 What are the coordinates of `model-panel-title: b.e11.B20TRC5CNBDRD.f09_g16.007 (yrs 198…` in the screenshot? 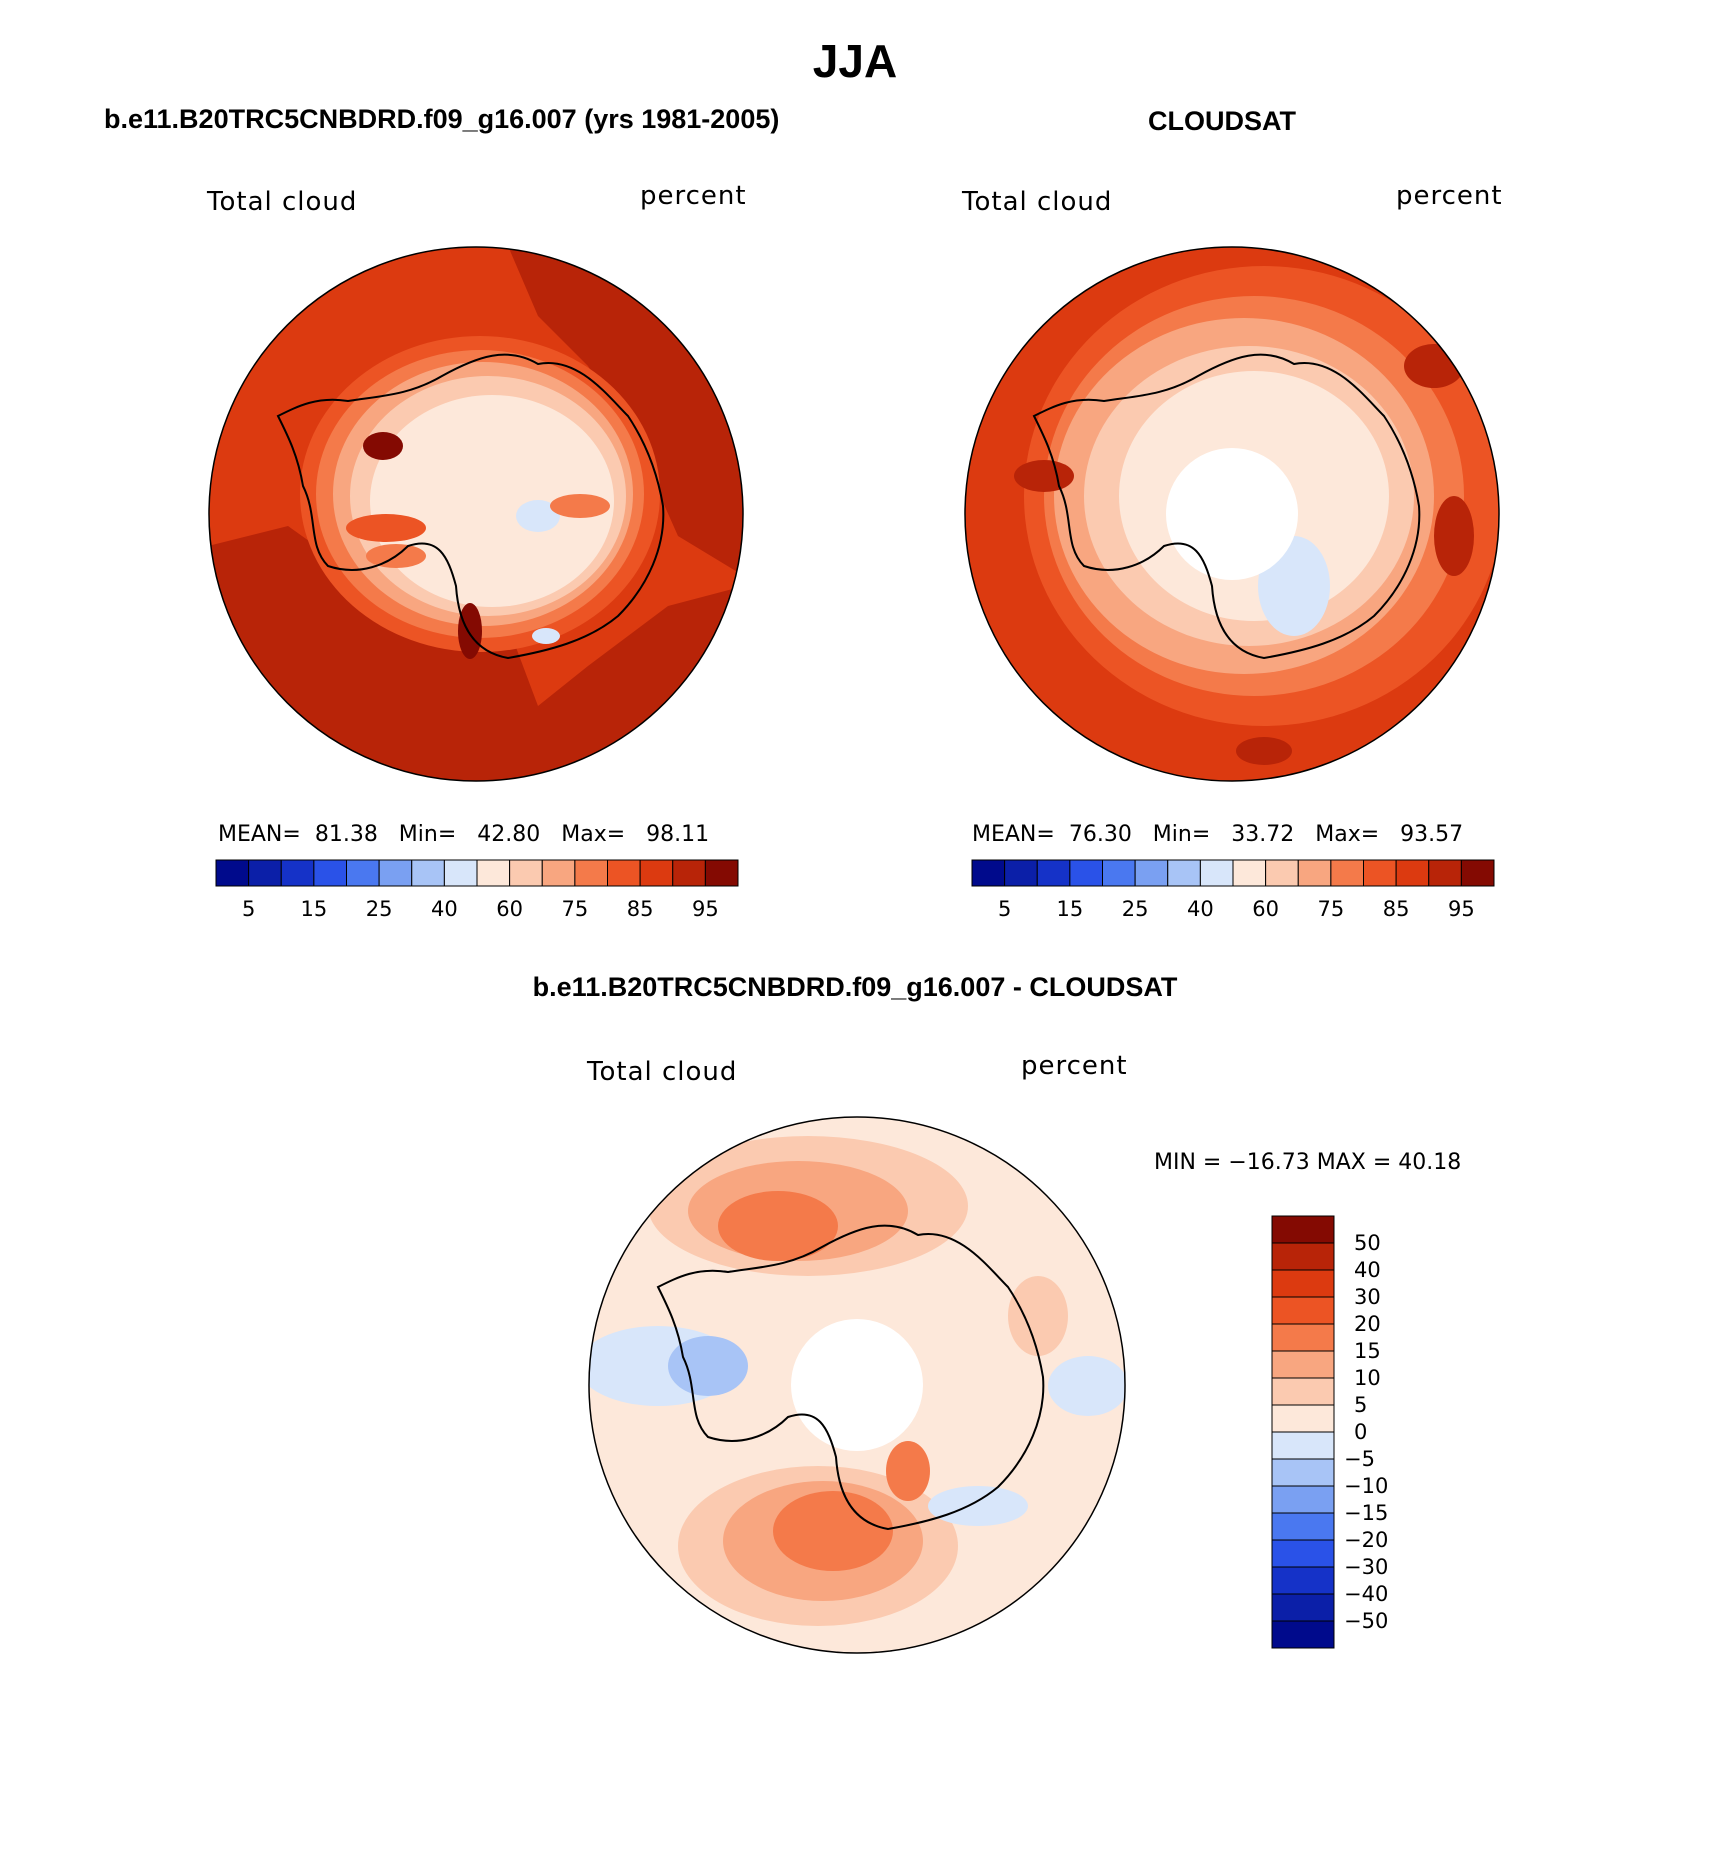 It's located at (442, 119).